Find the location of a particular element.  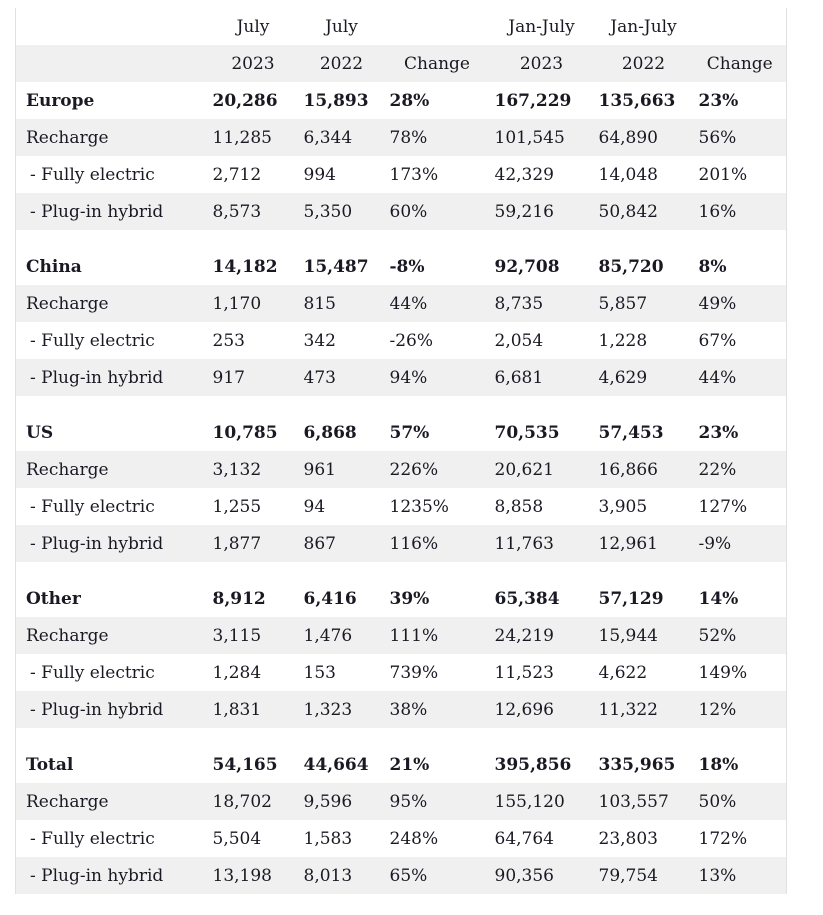

table-row: - Plug-in hybrid 917 473 94% 6,681 4,629 44% is located at coordinates (401, 377).